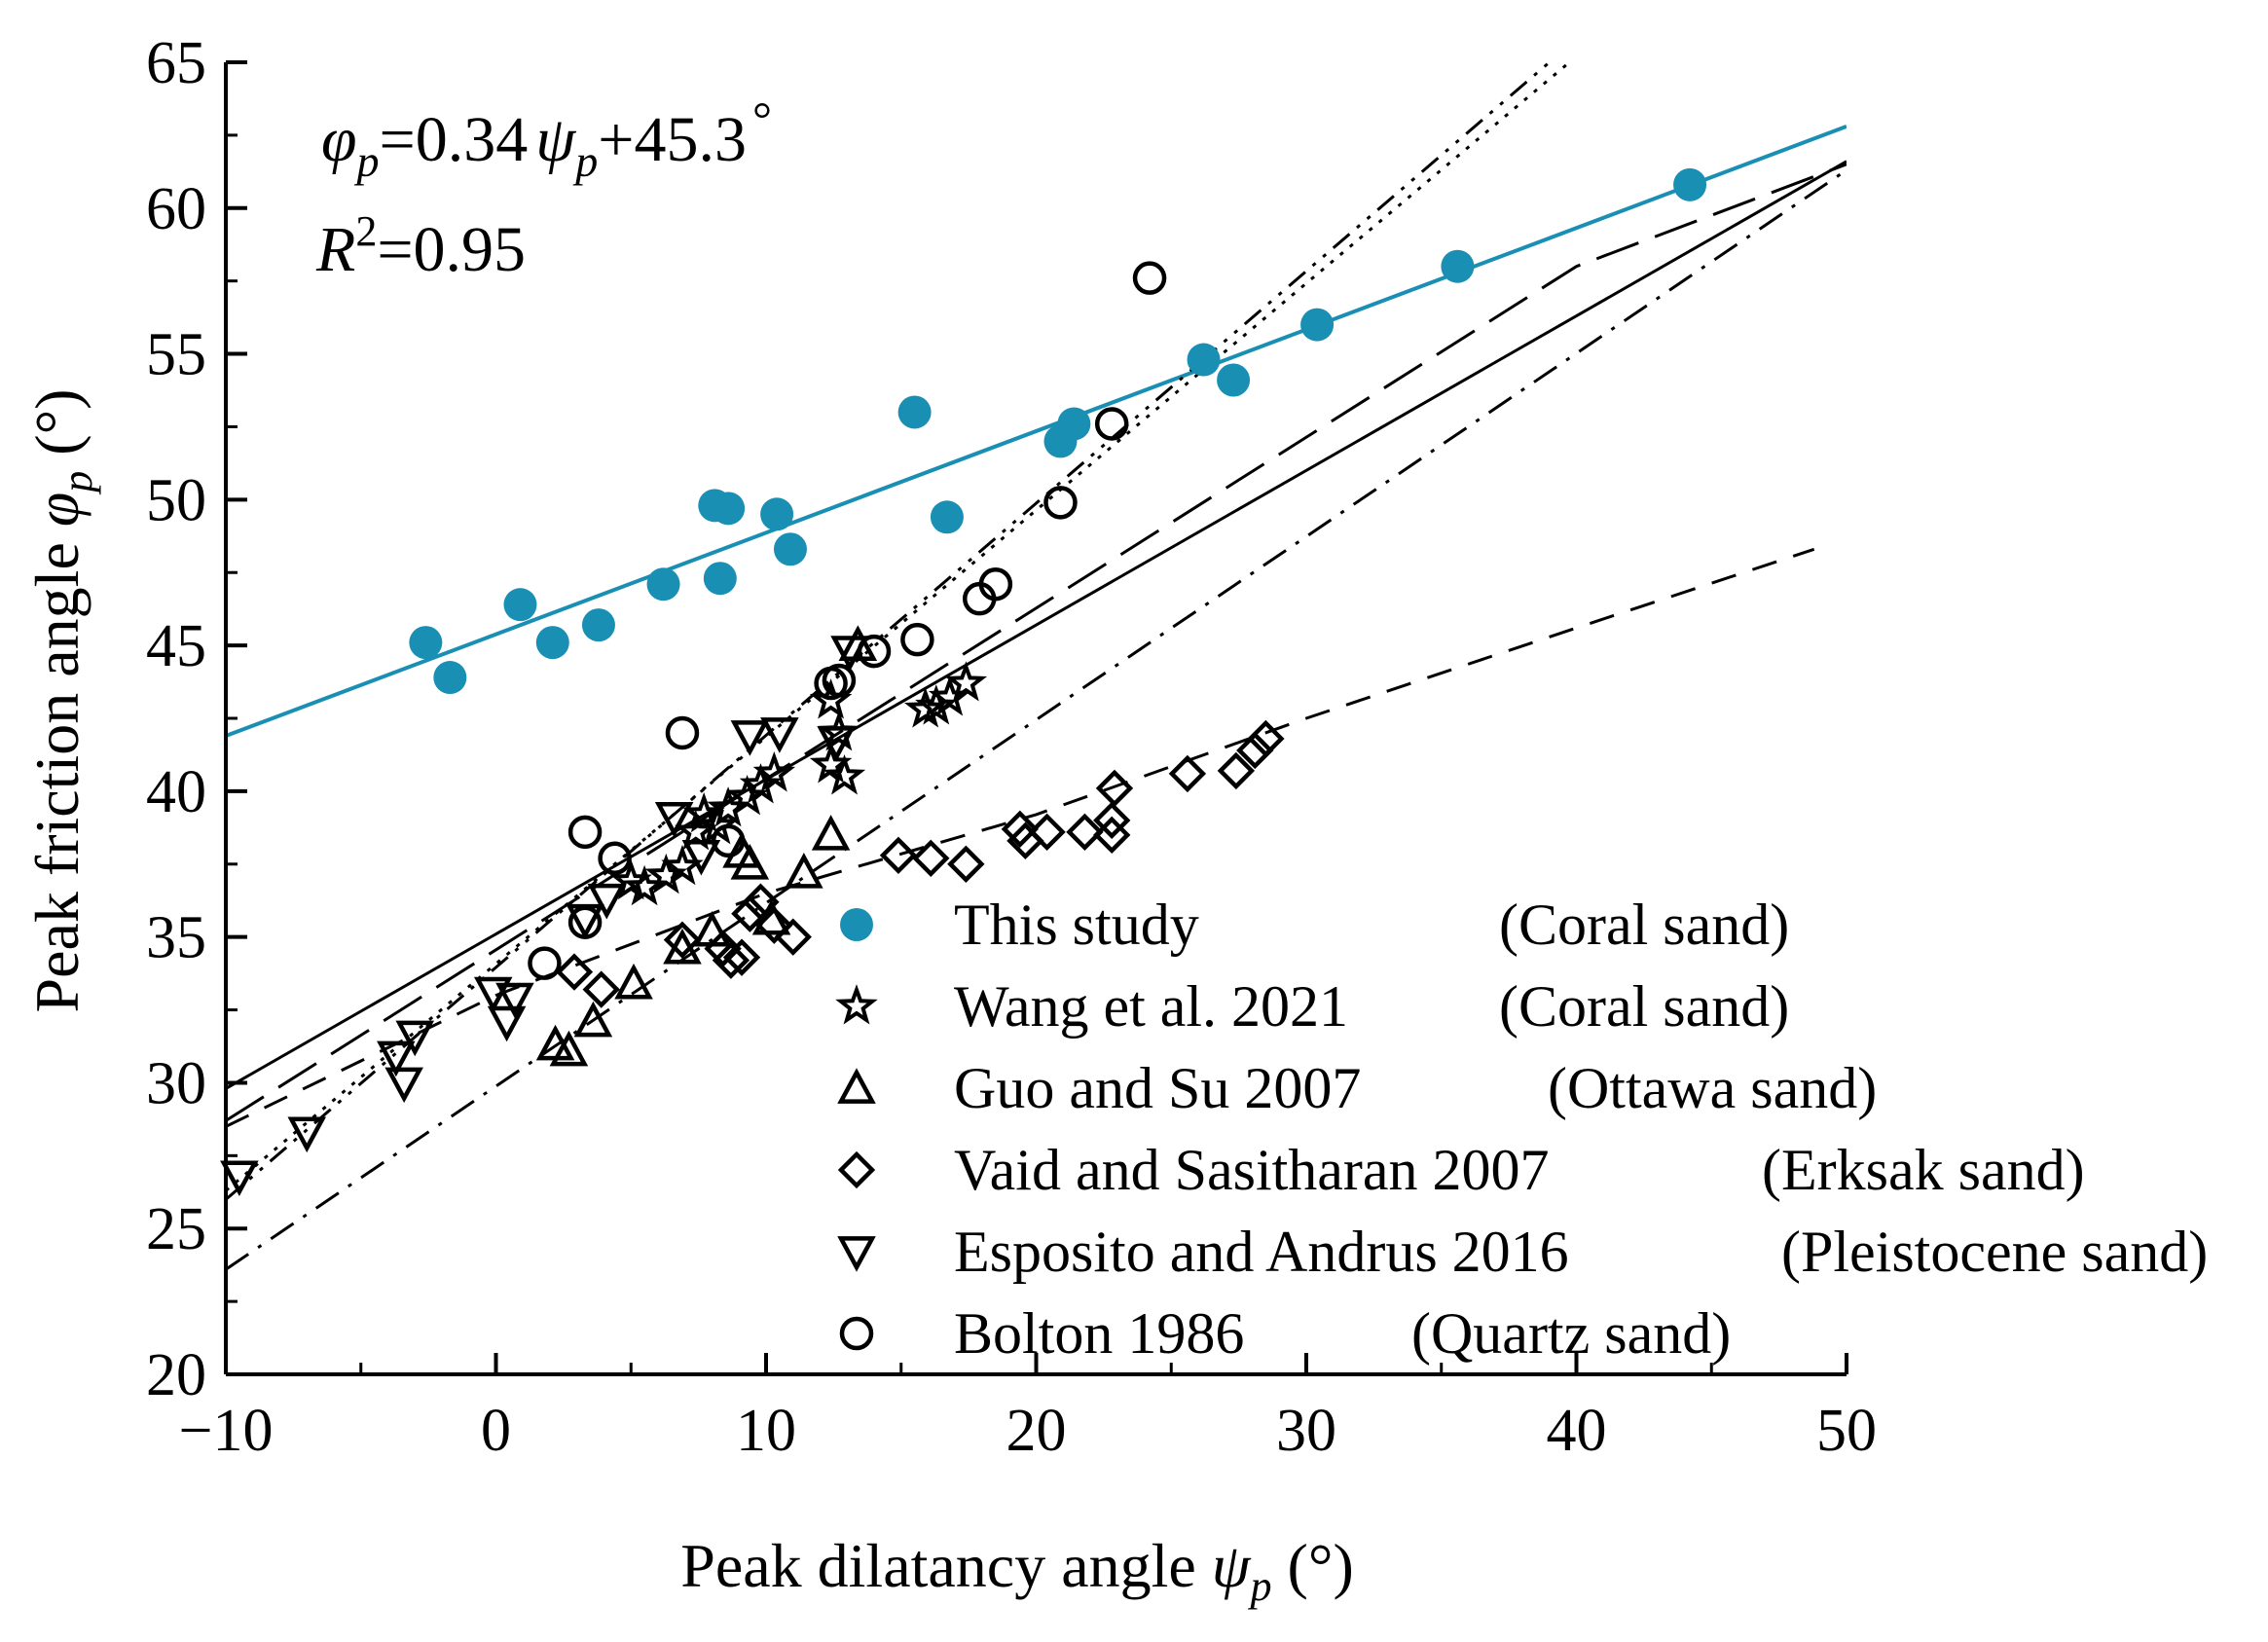 The width and height of the screenshot is (2268, 1642). Describe the element at coordinates (1036, 1431) in the screenshot. I see `x-tick-label: 20` at that location.